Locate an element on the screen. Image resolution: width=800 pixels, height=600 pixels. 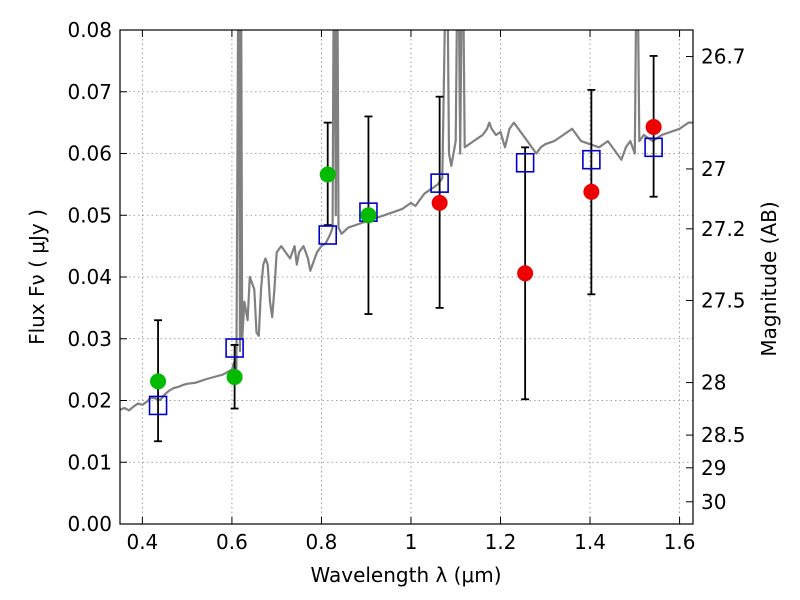
x-axis-title: Wavelength λ (μm) is located at coordinates (405, 575).